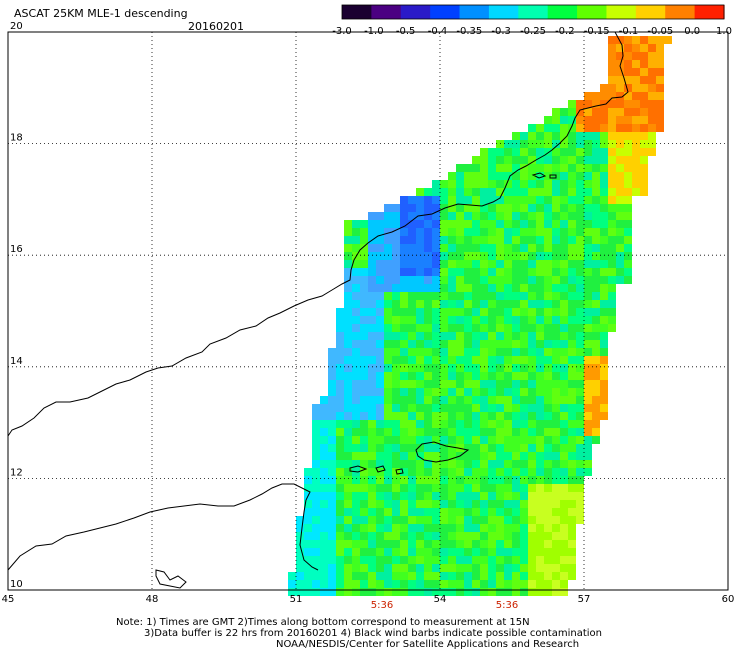 The width and height of the screenshot is (740, 651). What do you see at coordinates (16, 249) in the screenshot?
I see `lat-label: 16` at bounding box center [16, 249].